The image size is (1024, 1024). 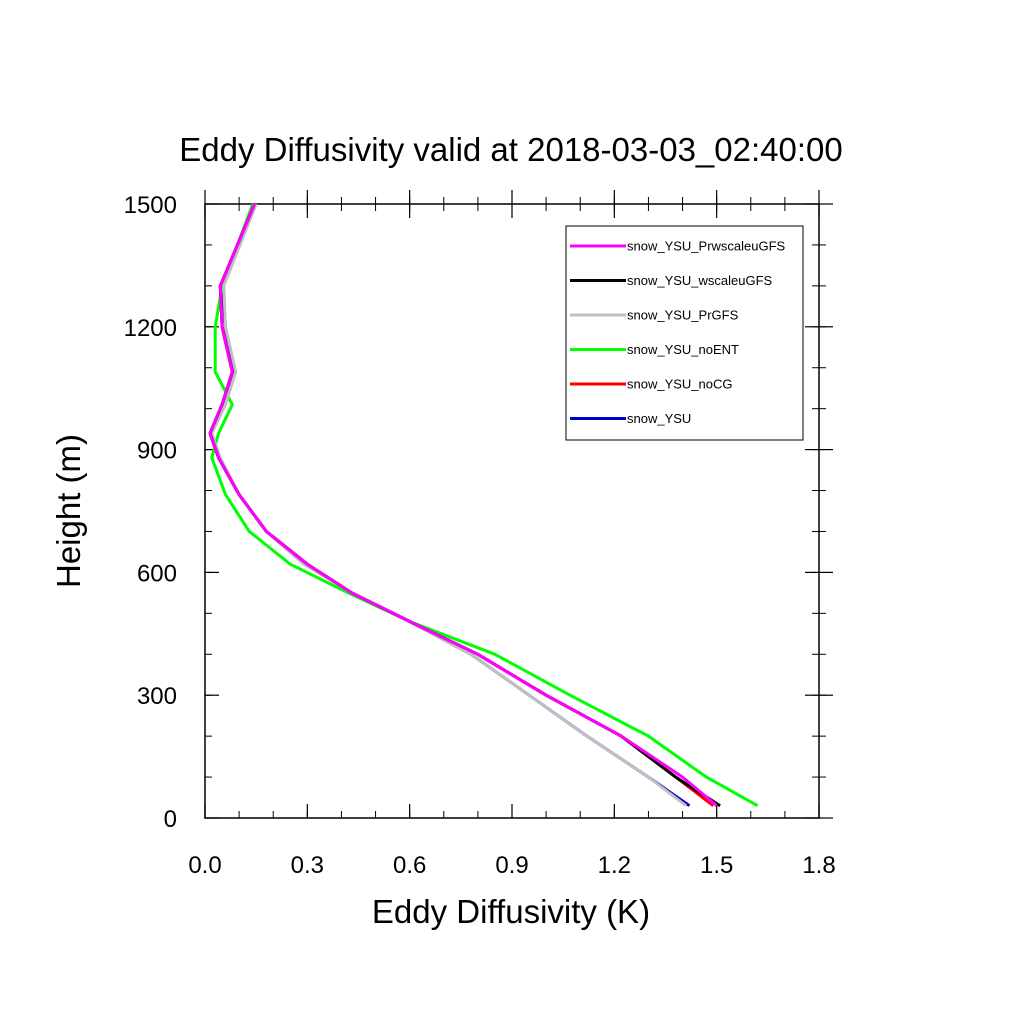 I want to click on legend-box, so click(x=684, y=333).